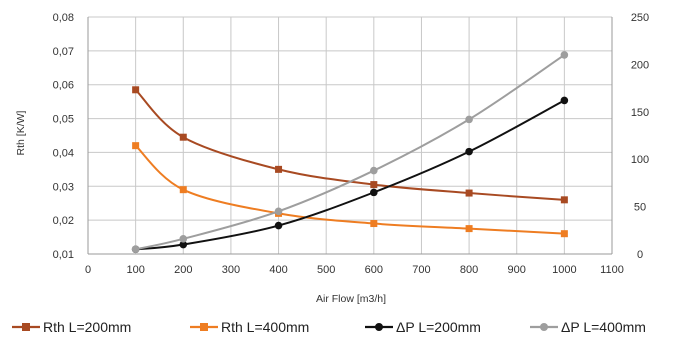 The height and width of the screenshot is (347, 681). What do you see at coordinates (564, 270) in the screenshot?
I see `x-tick-label: 1000` at bounding box center [564, 270].